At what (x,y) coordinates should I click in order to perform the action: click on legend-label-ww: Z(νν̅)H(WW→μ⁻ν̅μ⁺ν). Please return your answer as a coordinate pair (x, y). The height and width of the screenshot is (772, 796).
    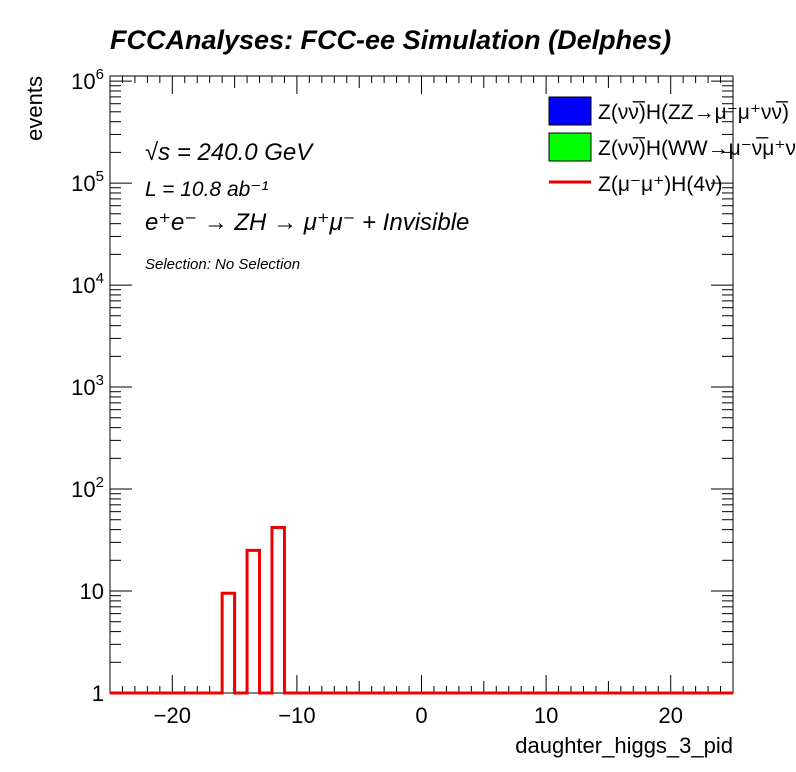
    Looking at the image, I should click on (697, 148).